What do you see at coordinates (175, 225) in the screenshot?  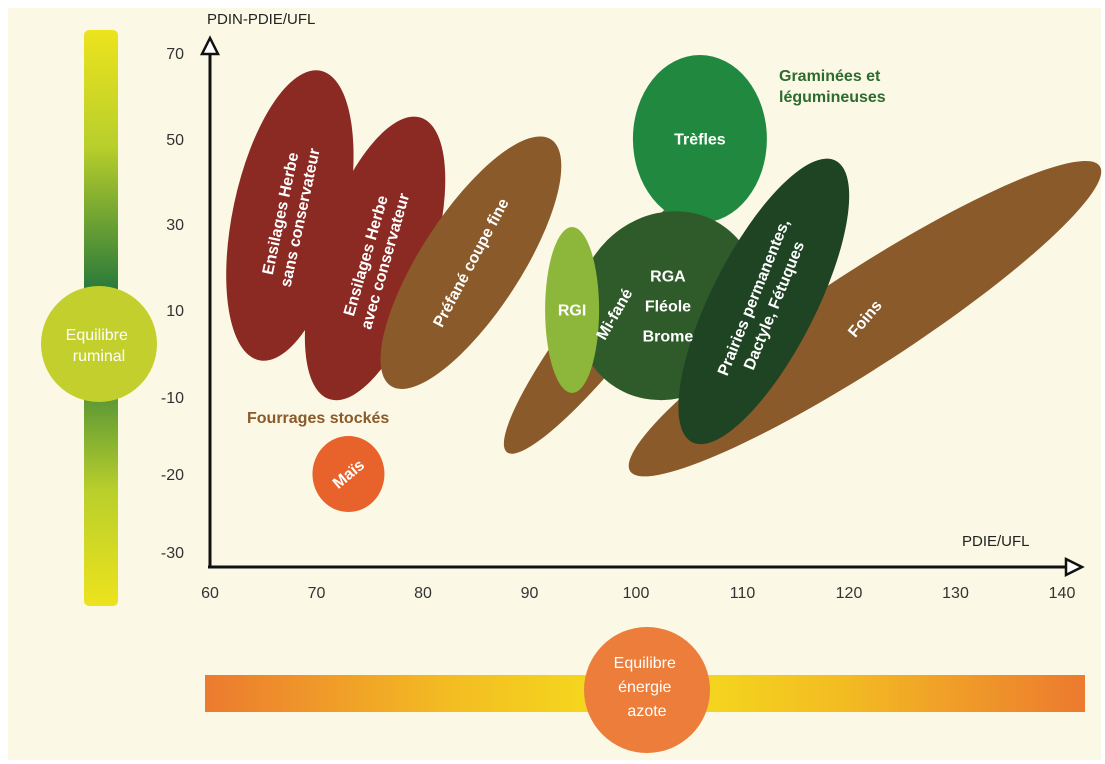 I see `y-tick-label: 30` at bounding box center [175, 225].